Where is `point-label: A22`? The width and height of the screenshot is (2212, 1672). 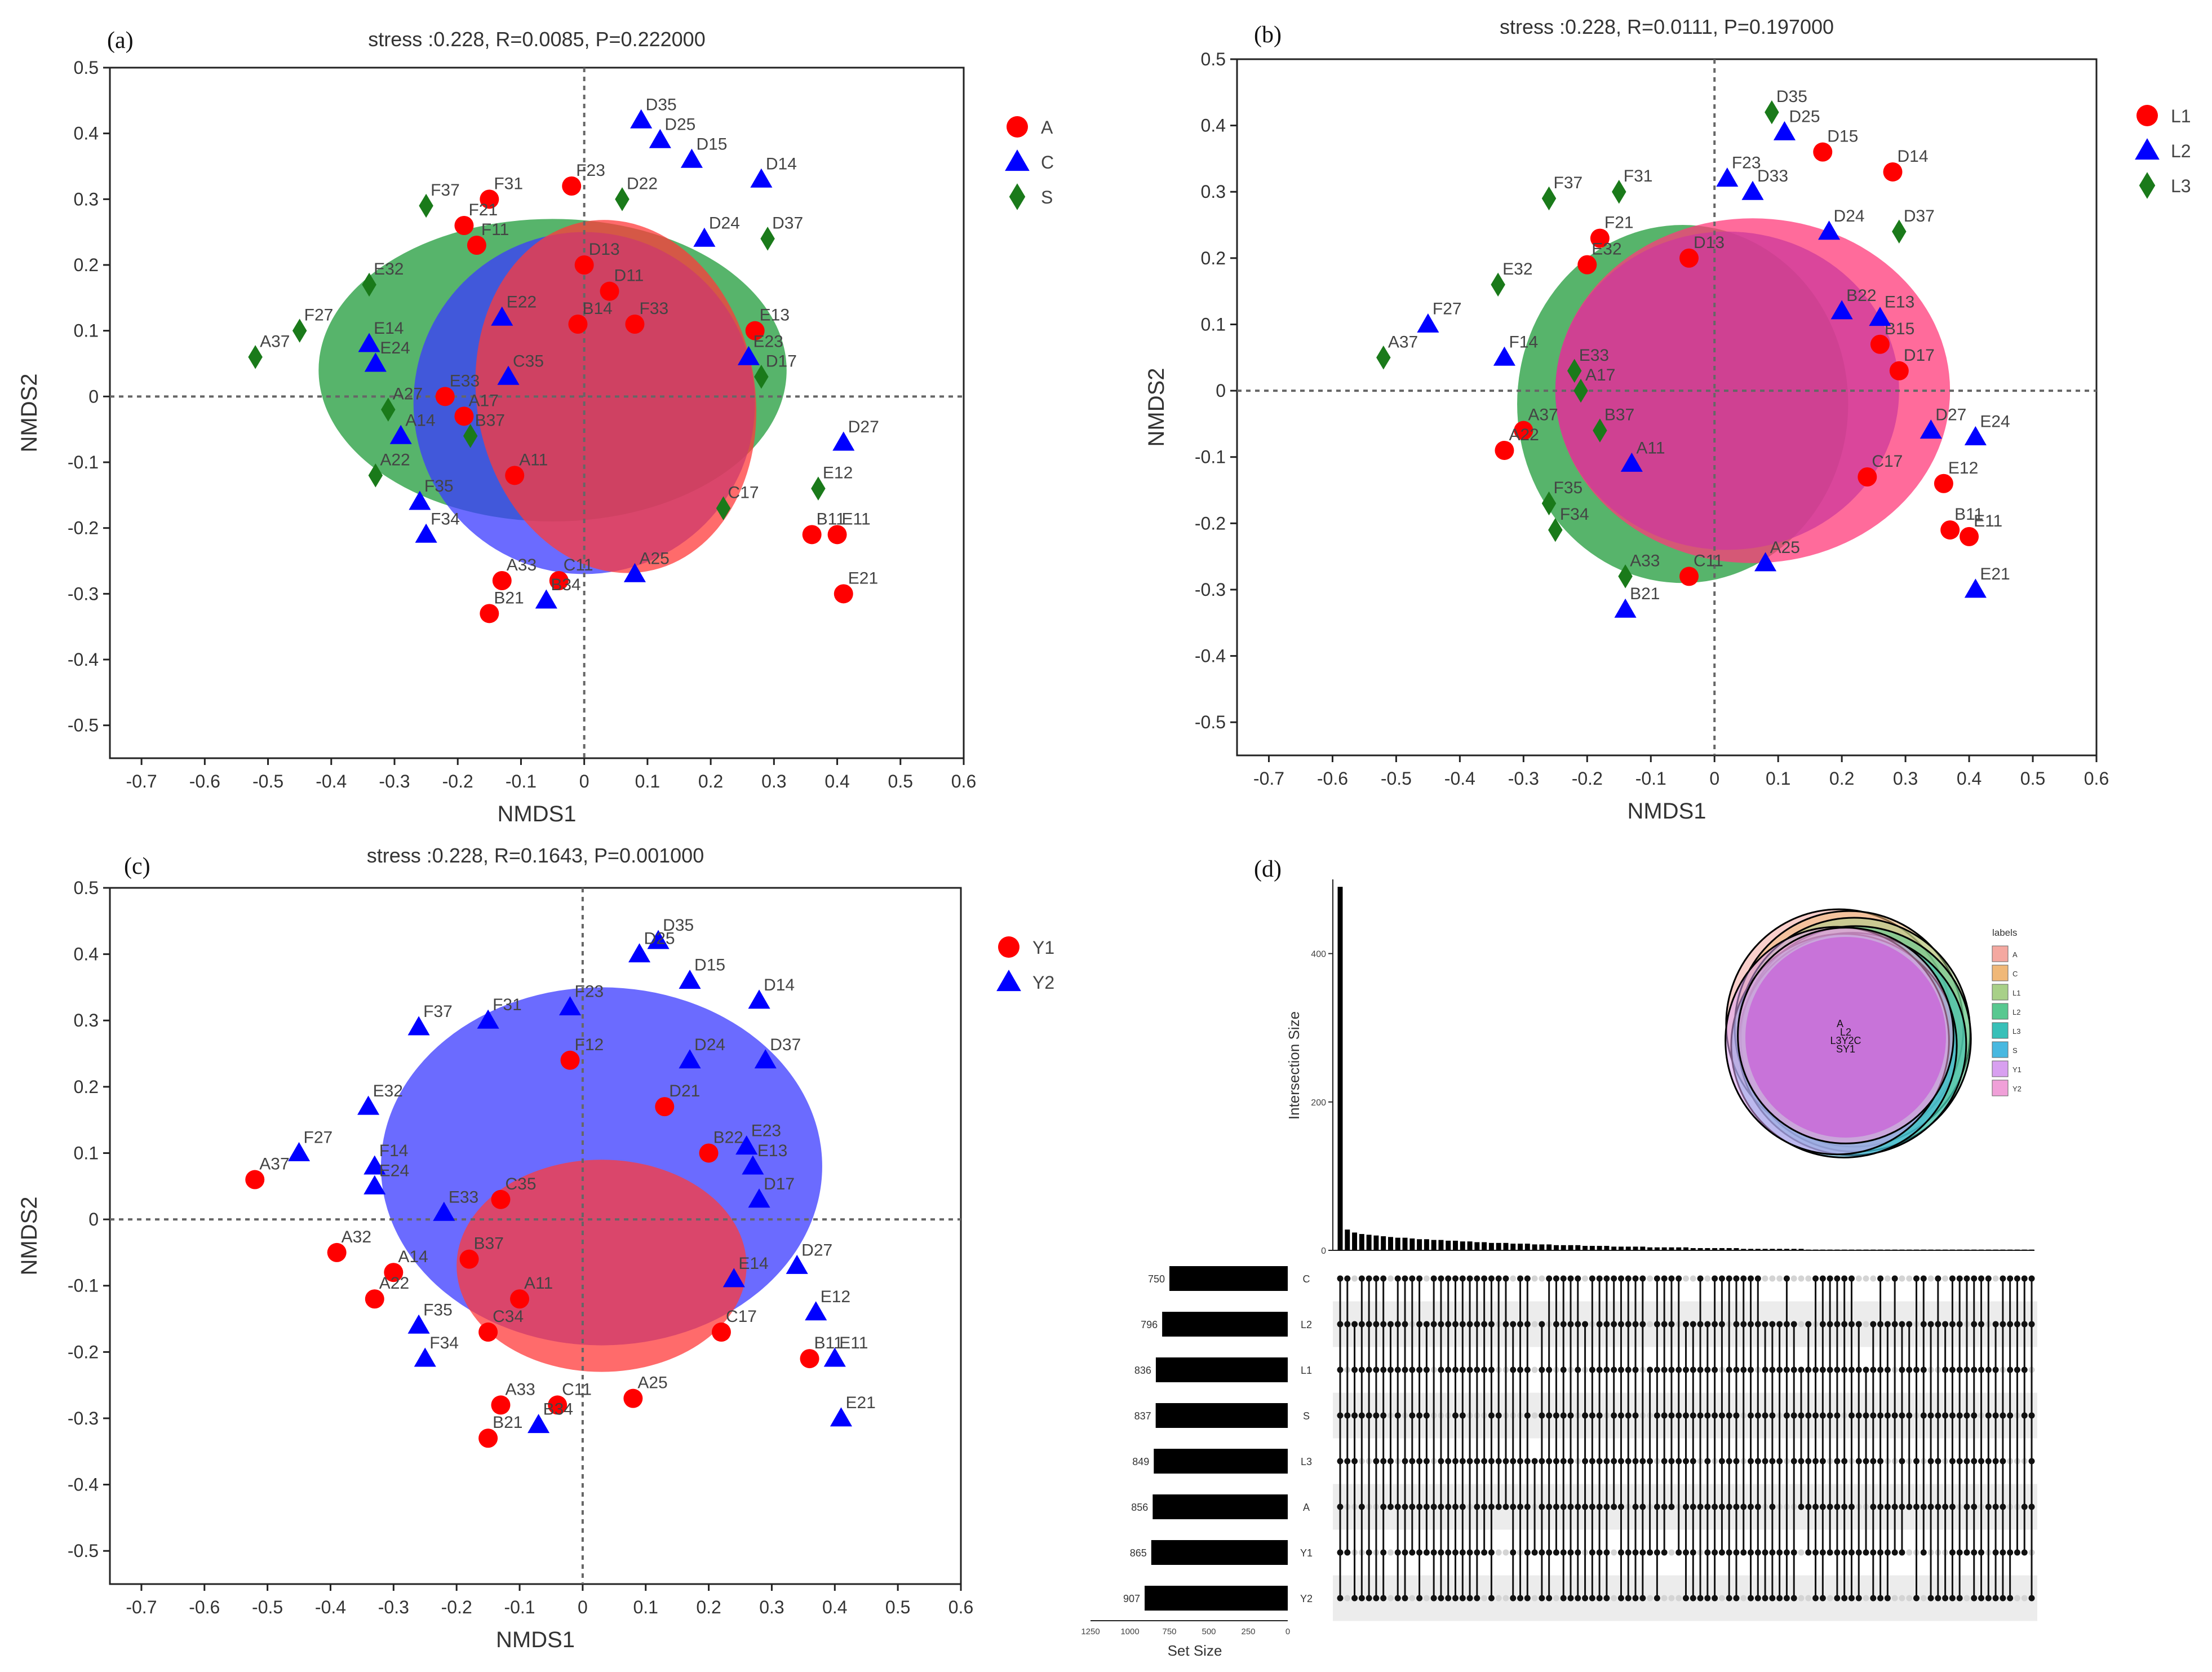
point-label: A22 is located at coordinates (1524, 435).